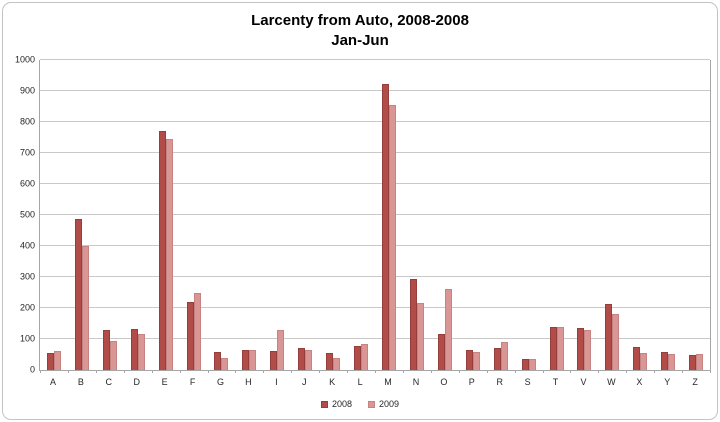 The image size is (720, 422). I want to click on legend-label-2009: 2009, so click(389, 404).